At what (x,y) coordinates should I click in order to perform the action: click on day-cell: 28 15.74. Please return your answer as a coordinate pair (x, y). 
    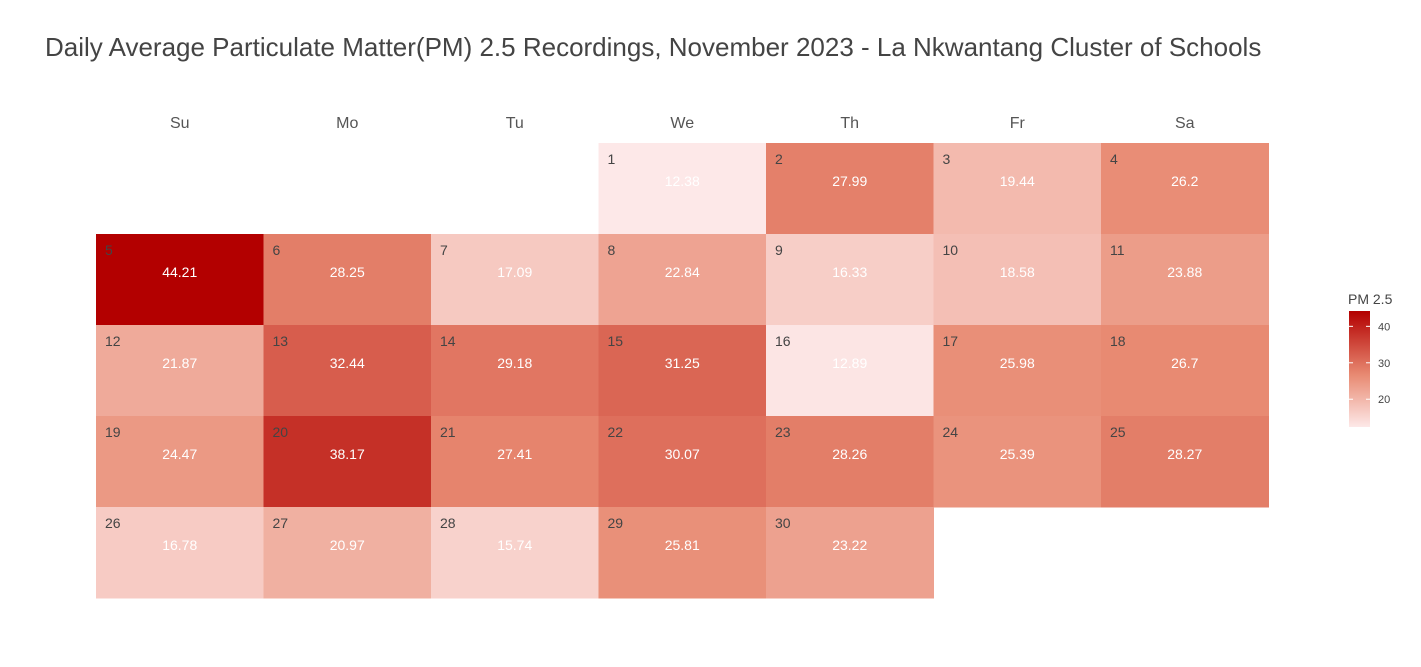
    Looking at the image, I should click on (515, 553).